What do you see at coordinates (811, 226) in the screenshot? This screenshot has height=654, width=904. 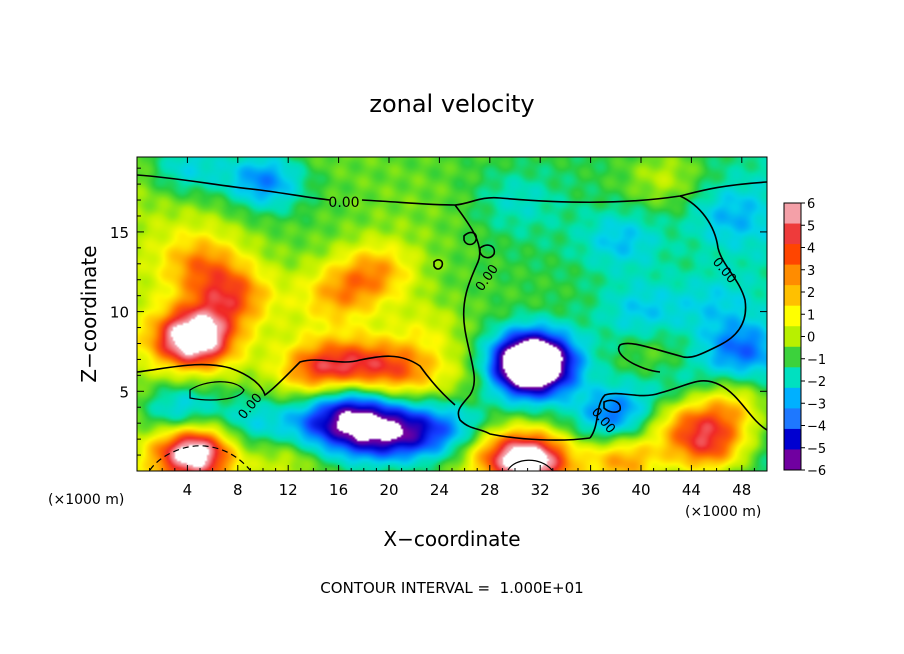 I see `colorbar-tick-label: 5` at bounding box center [811, 226].